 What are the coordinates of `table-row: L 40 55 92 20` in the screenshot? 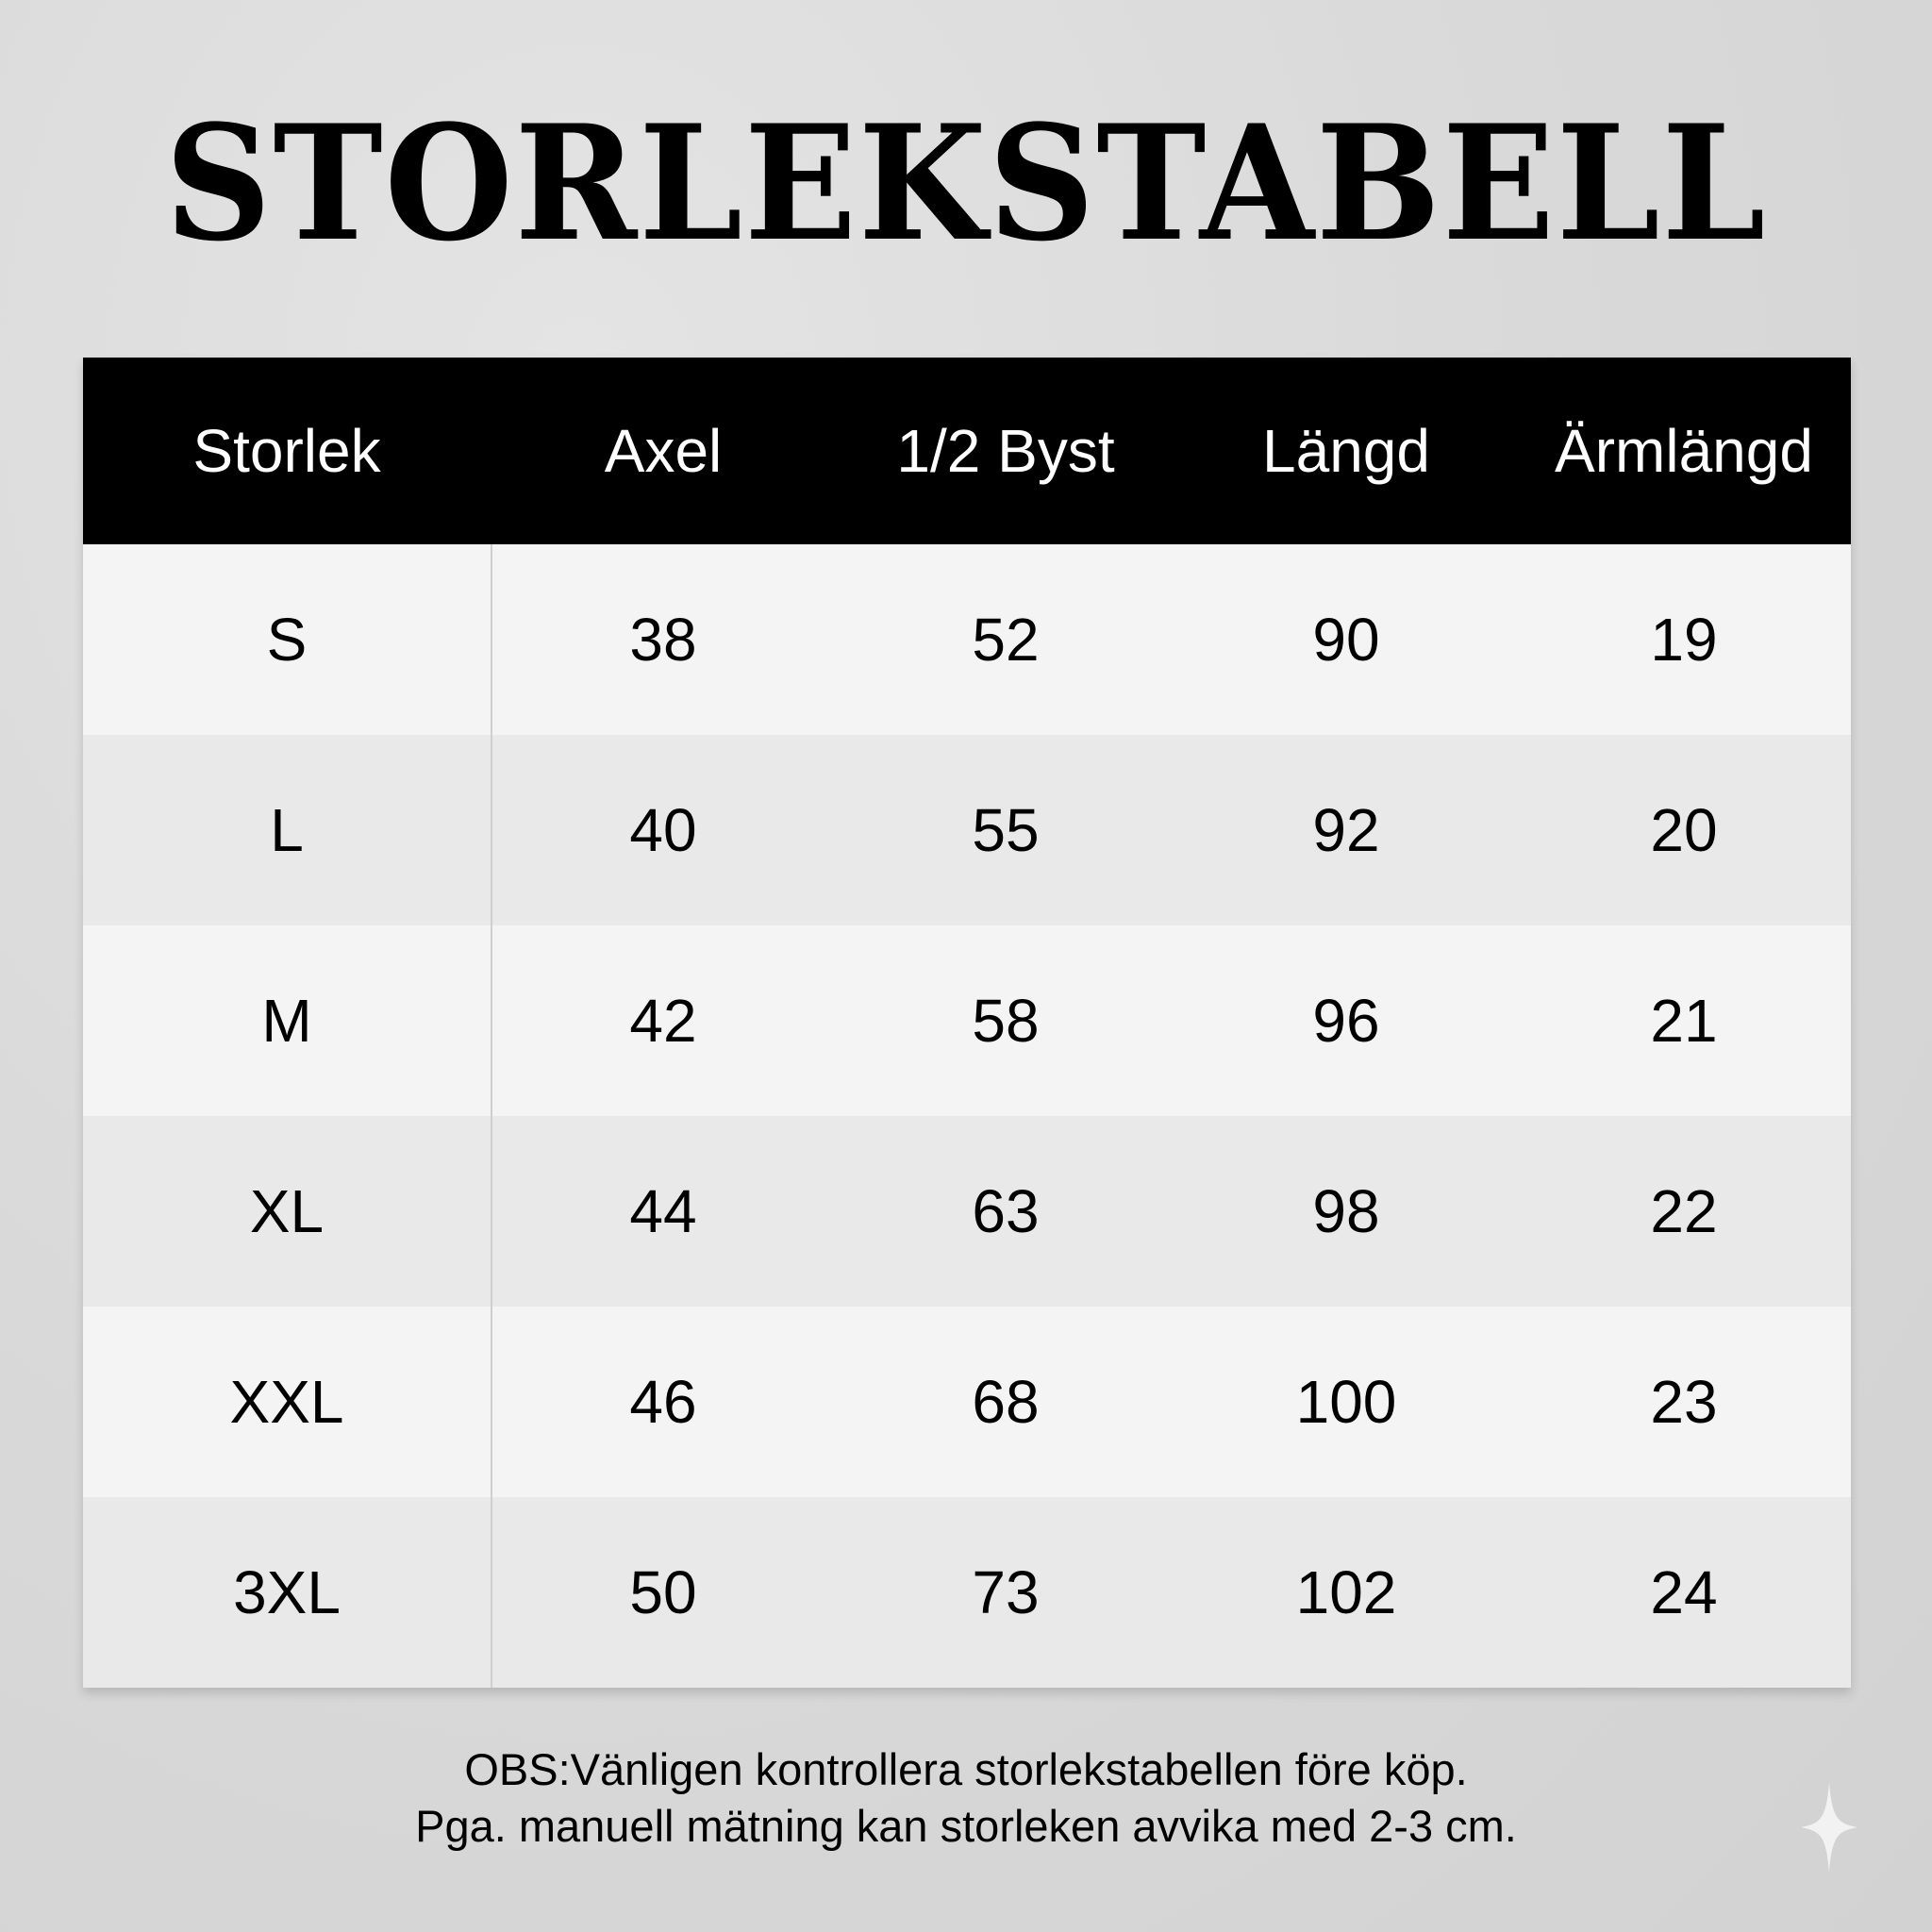 It's located at (967, 830).